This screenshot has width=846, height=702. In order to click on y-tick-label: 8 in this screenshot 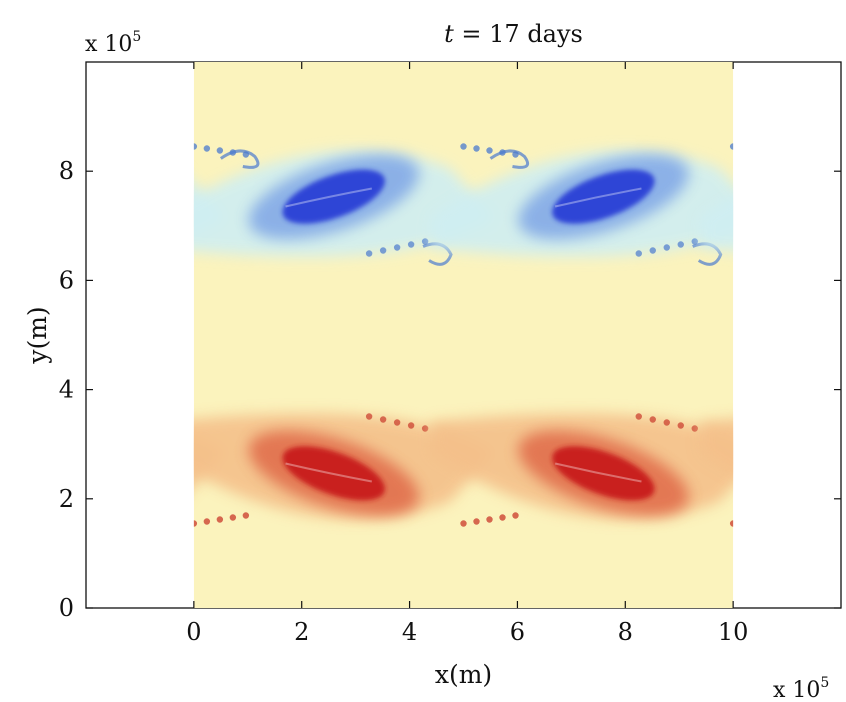, I will do `click(66, 171)`.